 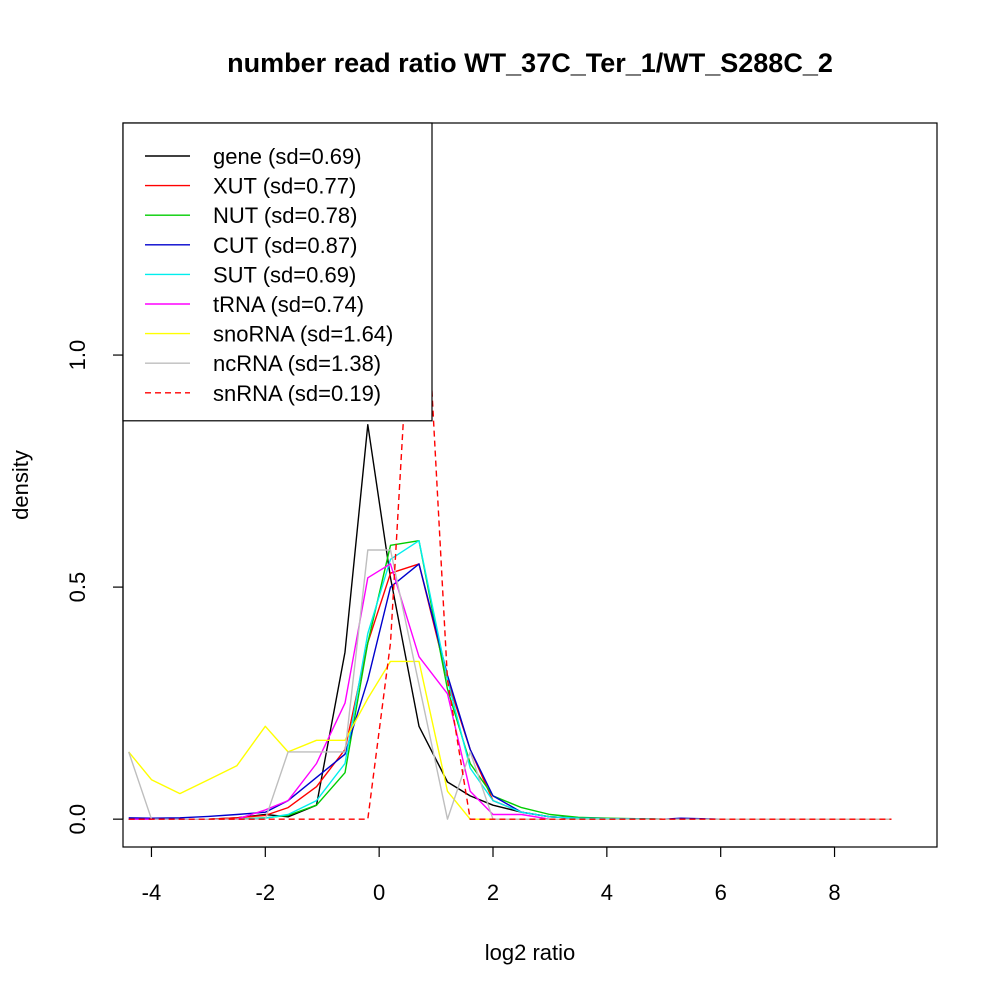 What do you see at coordinates (77, 355) in the screenshot?
I see `y-tick-label: 1.0` at bounding box center [77, 355].